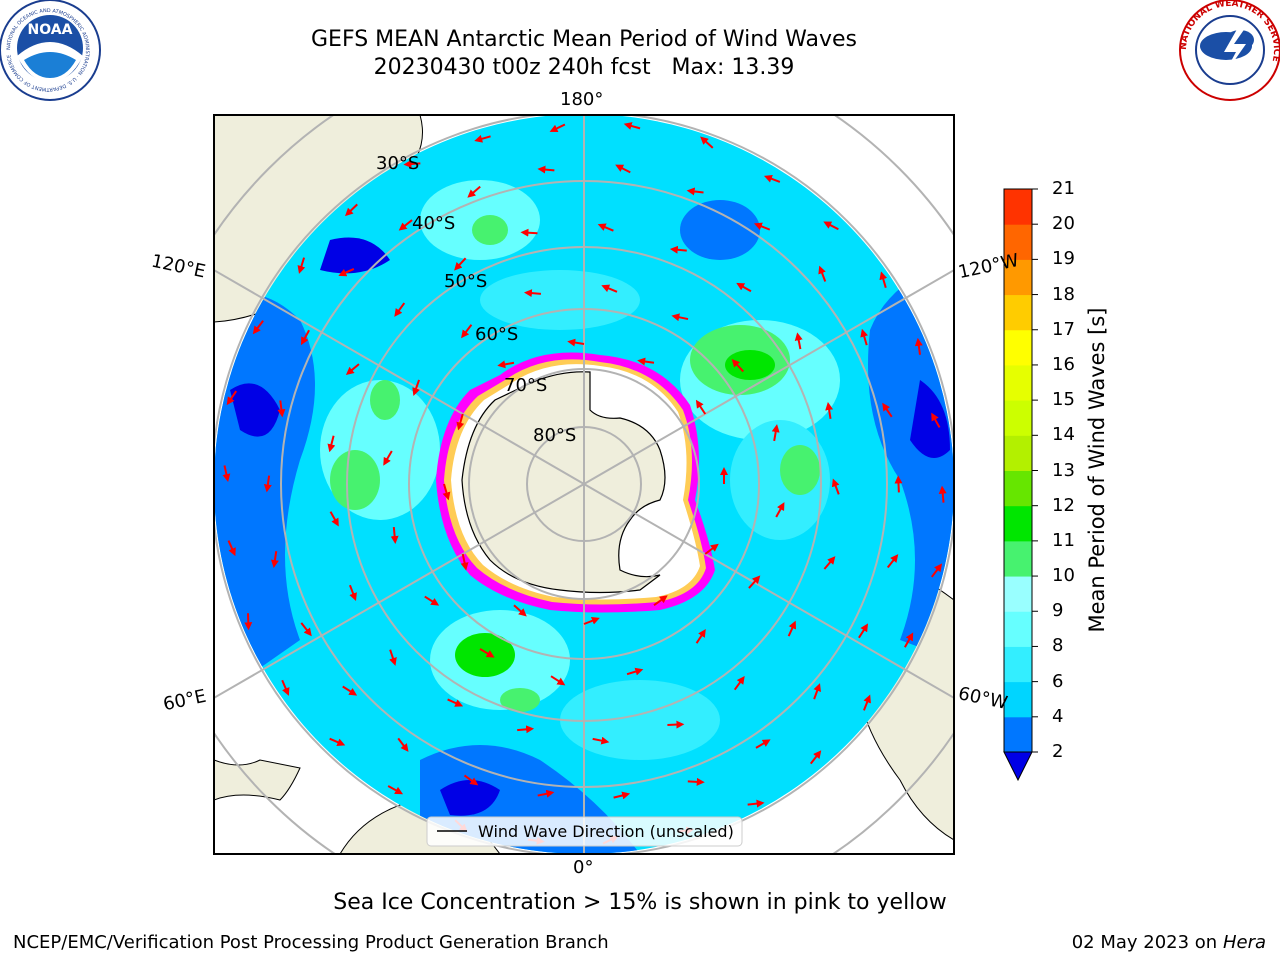  What do you see at coordinates (1063, 540) in the screenshot?
I see `colorbar-tick-label: 11` at bounding box center [1063, 540].